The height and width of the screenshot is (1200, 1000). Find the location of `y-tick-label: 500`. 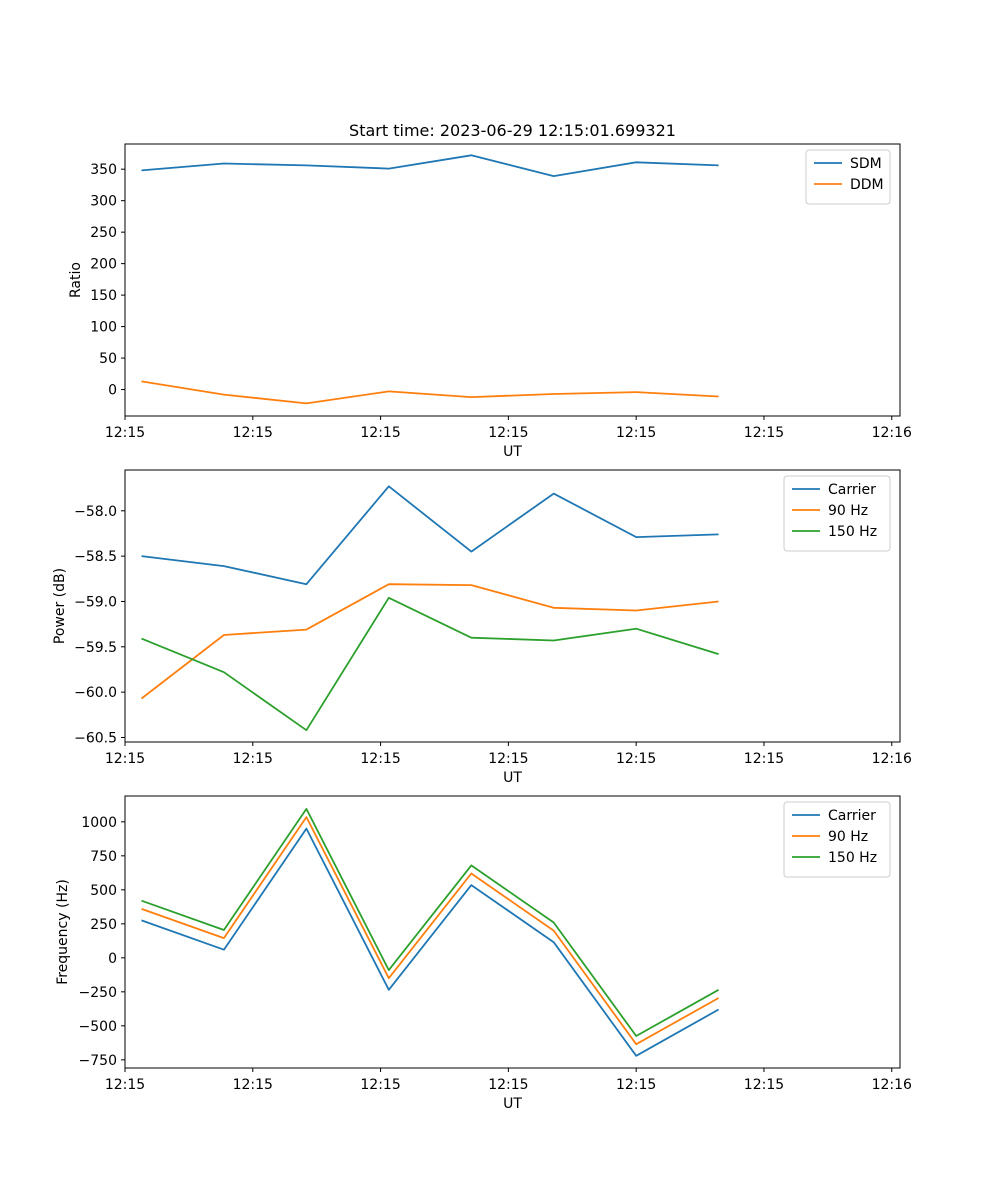

y-tick-label: 500 is located at coordinates (103, 891).